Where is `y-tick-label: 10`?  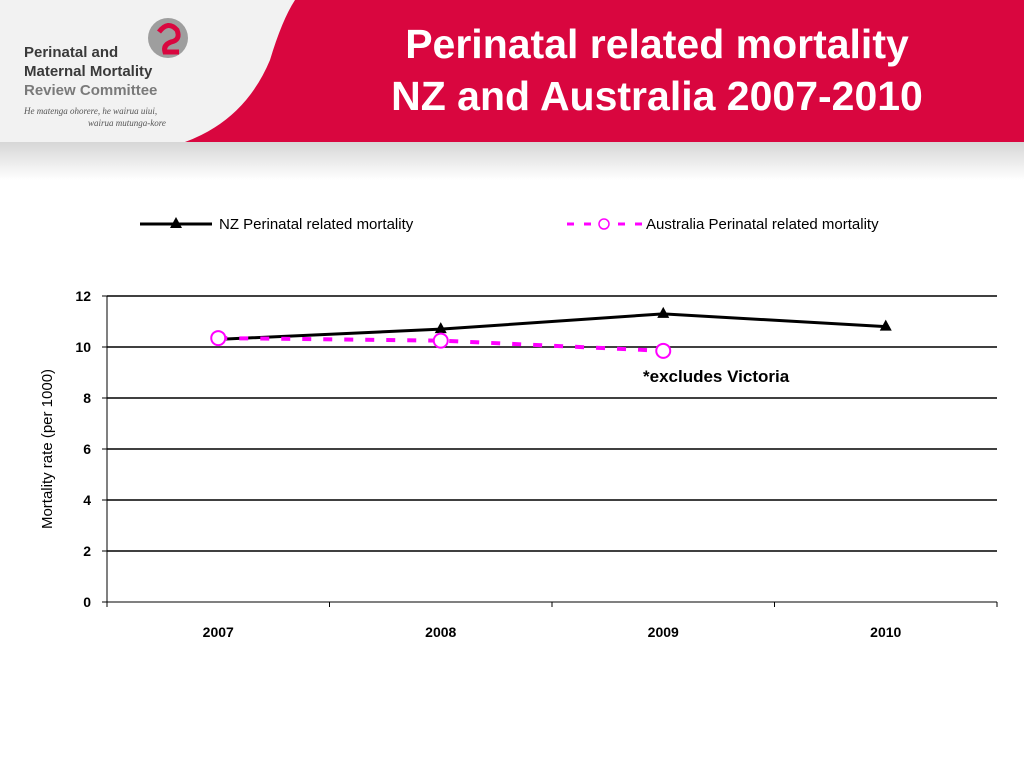
y-tick-label: 10 is located at coordinates (83, 347).